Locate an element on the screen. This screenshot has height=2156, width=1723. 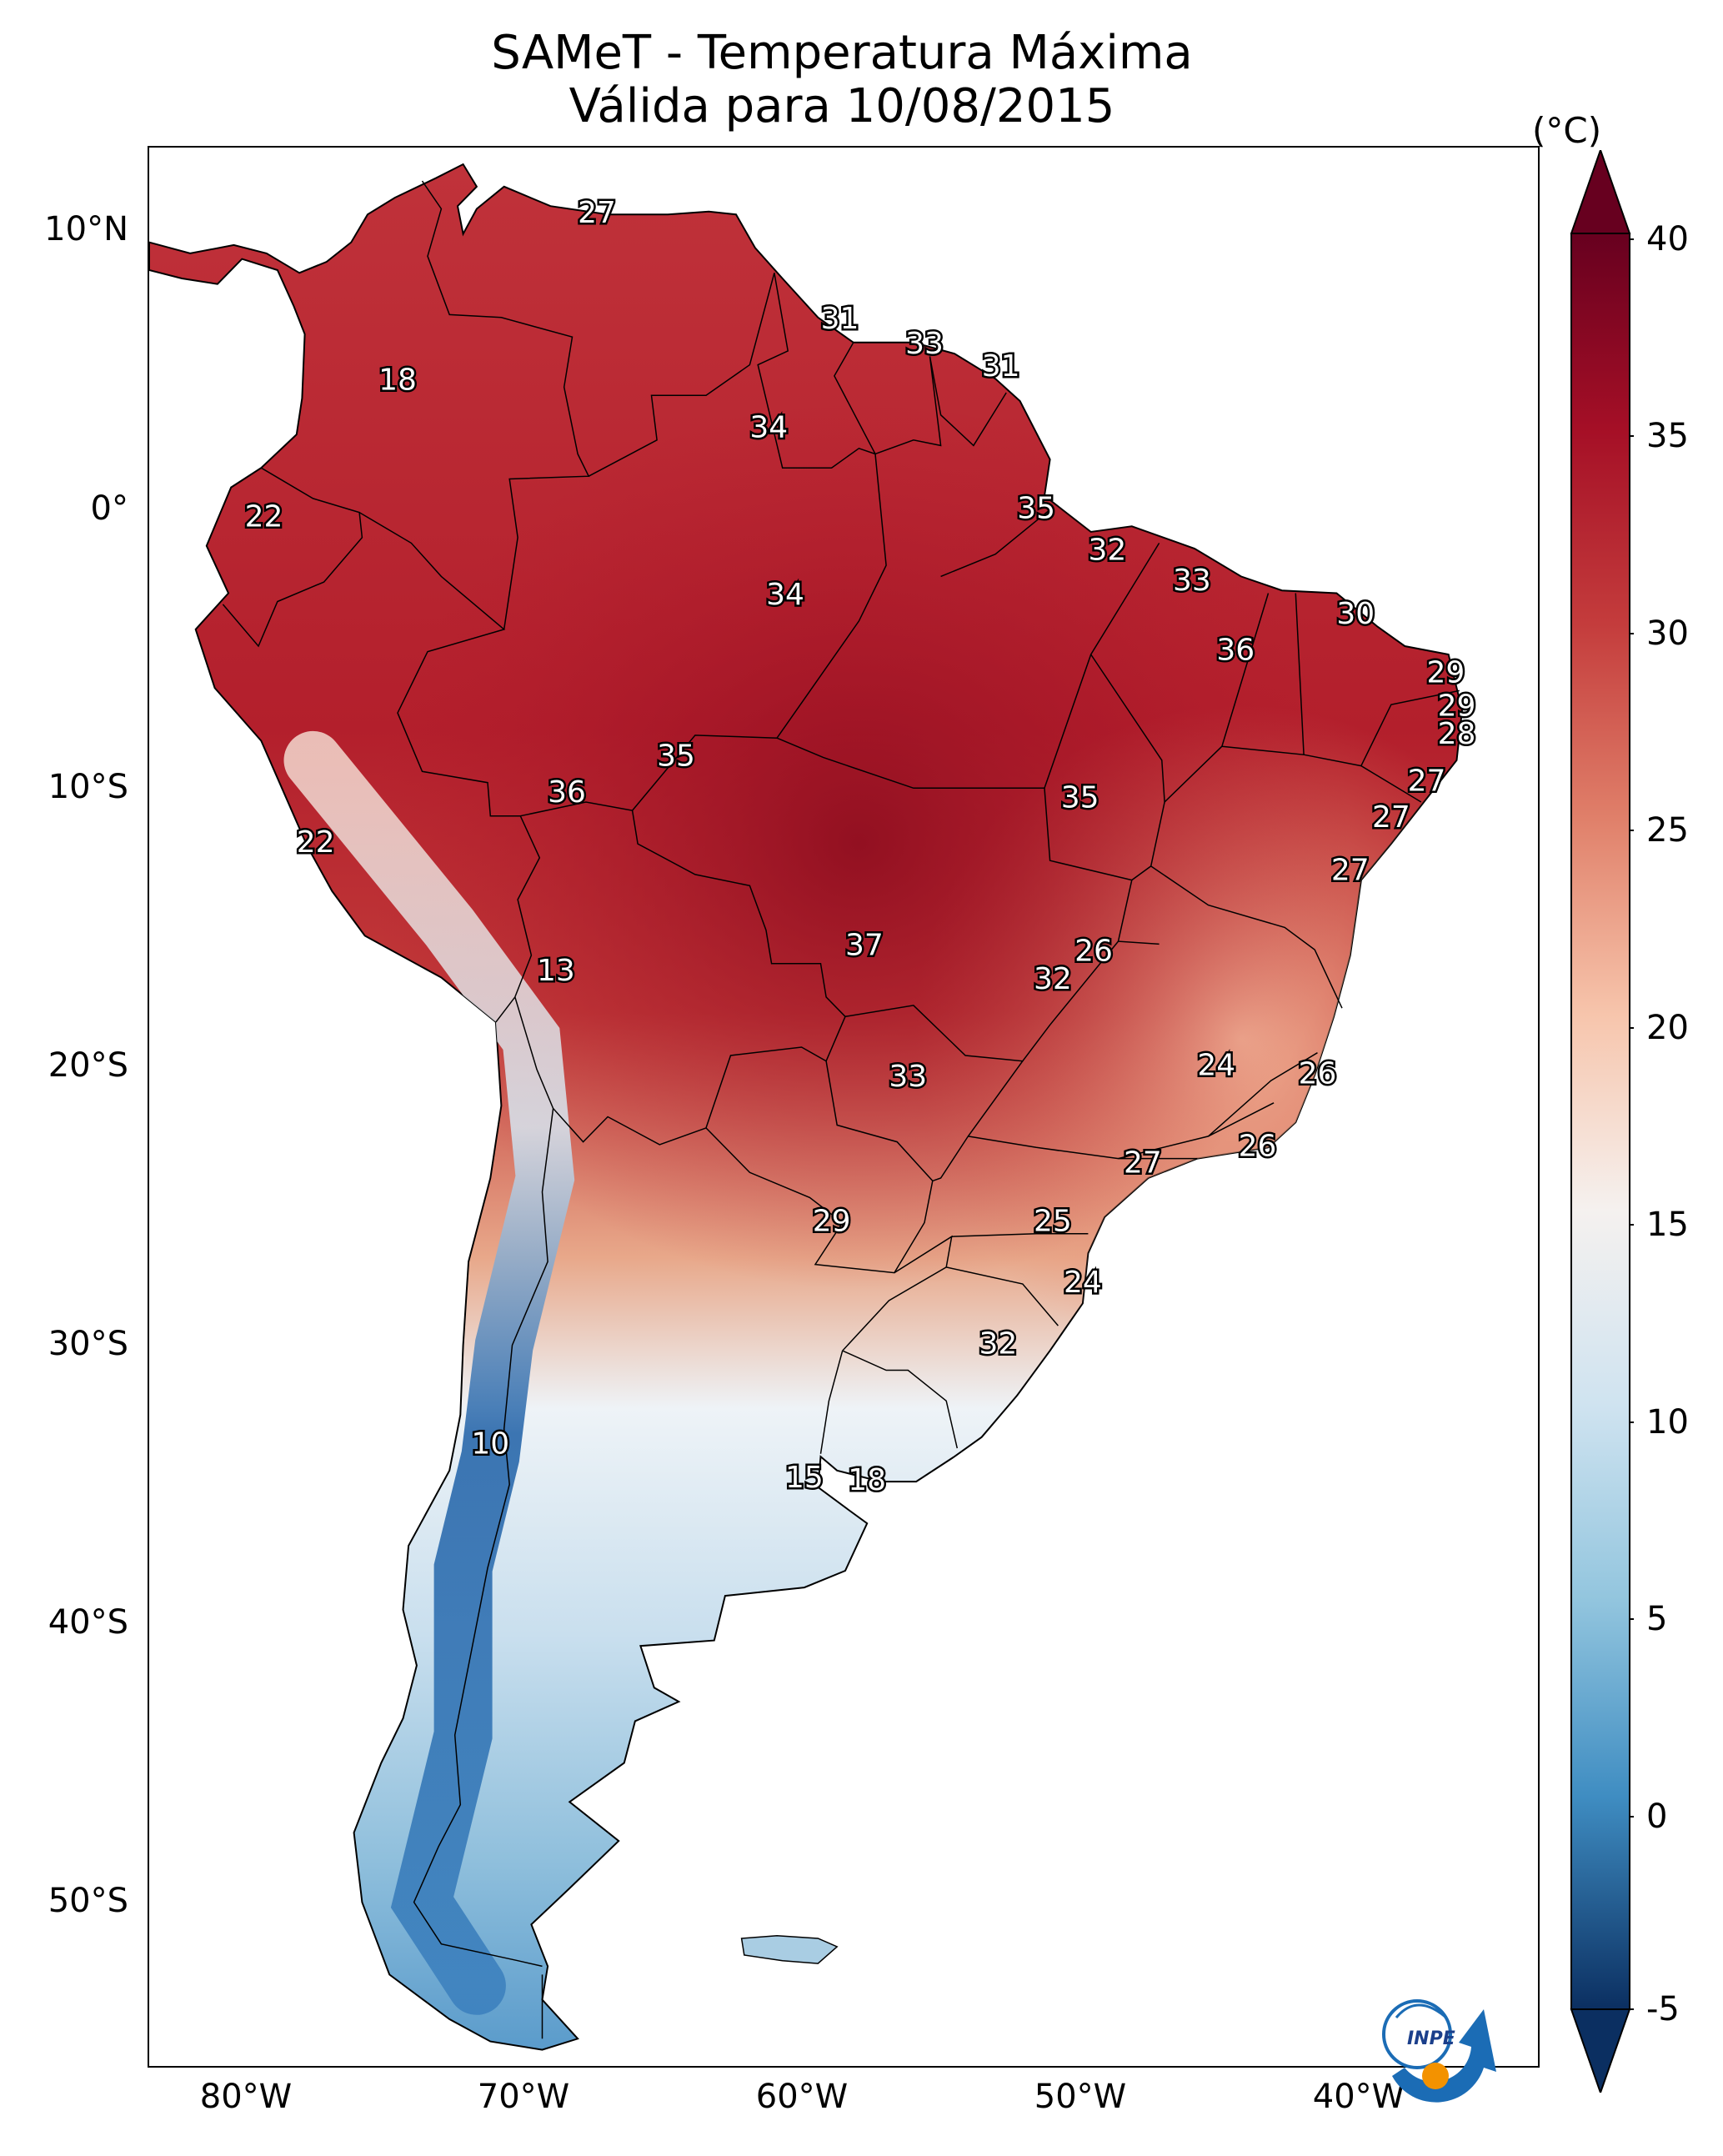
contour-label-9: 34 is located at coordinates (785, 595).